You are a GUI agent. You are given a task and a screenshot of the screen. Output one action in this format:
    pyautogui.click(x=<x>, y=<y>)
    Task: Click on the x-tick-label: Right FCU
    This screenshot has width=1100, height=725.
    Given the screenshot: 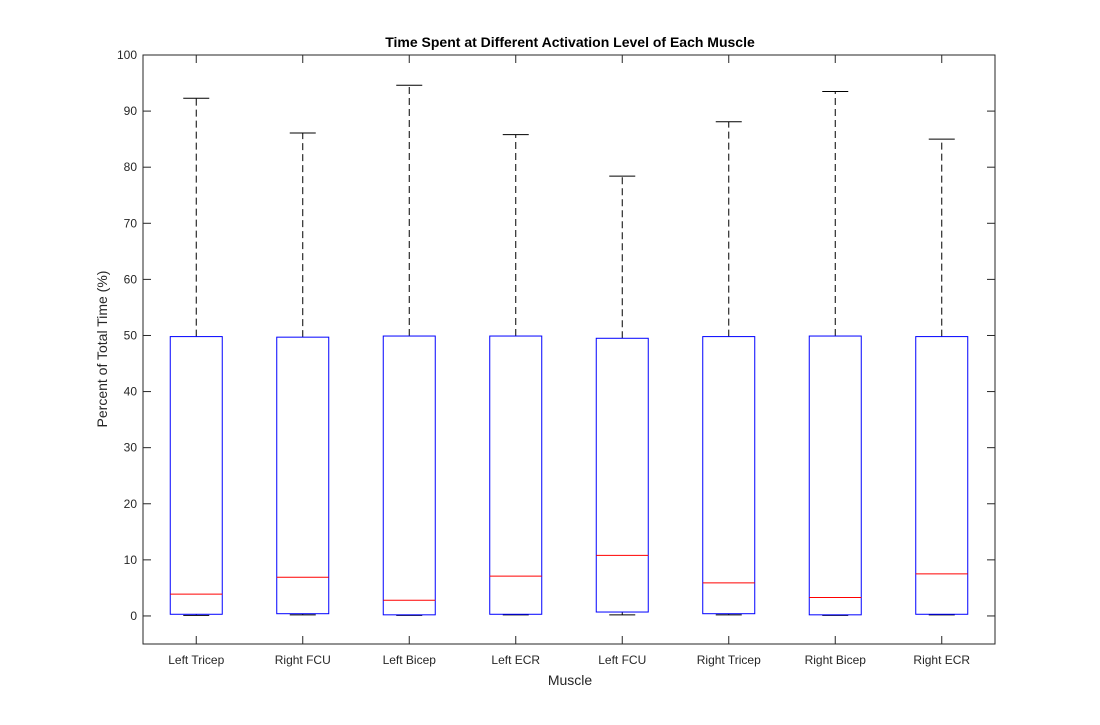 What is the action you would take?
    pyautogui.click(x=303, y=660)
    